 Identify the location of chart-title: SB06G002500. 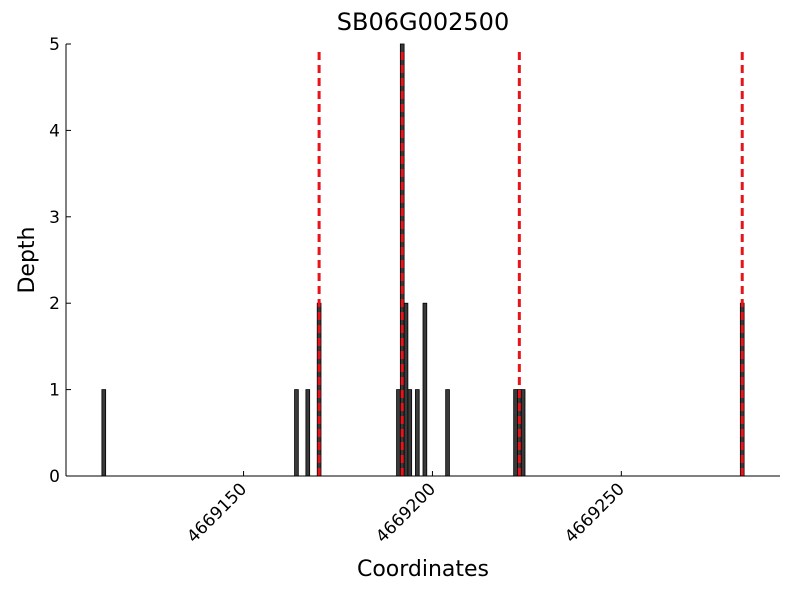
(423, 22).